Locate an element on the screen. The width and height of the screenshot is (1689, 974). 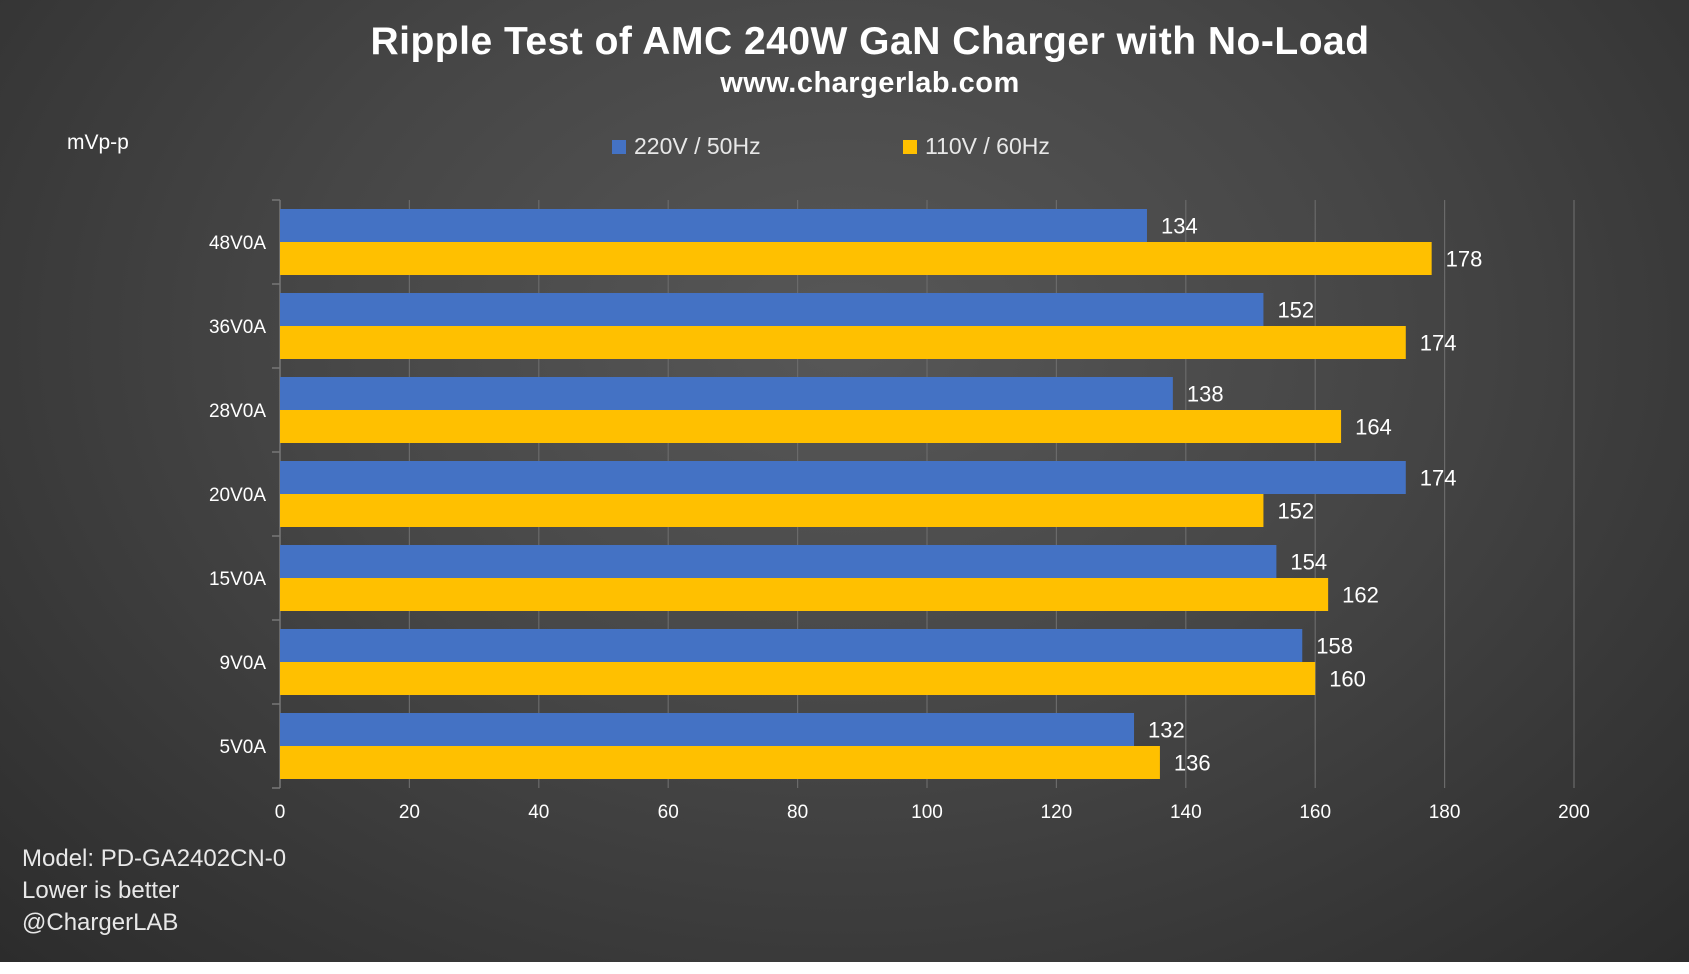
y-tick-label: 9V0A is located at coordinates (243, 663).